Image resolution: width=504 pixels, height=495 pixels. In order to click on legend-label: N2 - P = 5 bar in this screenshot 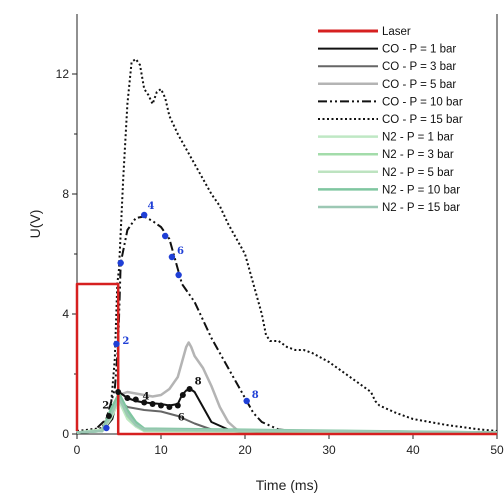, I will do `click(418, 173)`.